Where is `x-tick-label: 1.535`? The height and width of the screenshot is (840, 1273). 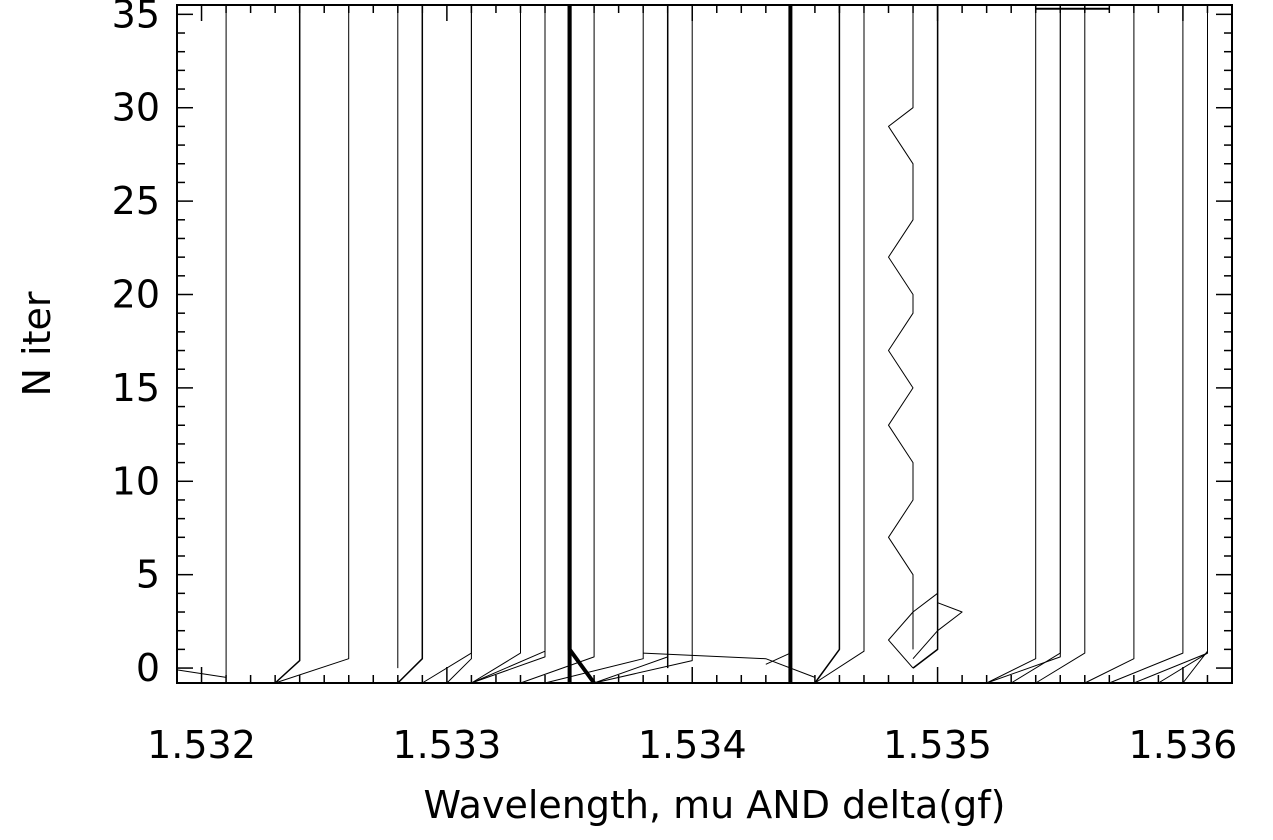 x-tick-label: 1.535 is located at coordinates (937, 745).